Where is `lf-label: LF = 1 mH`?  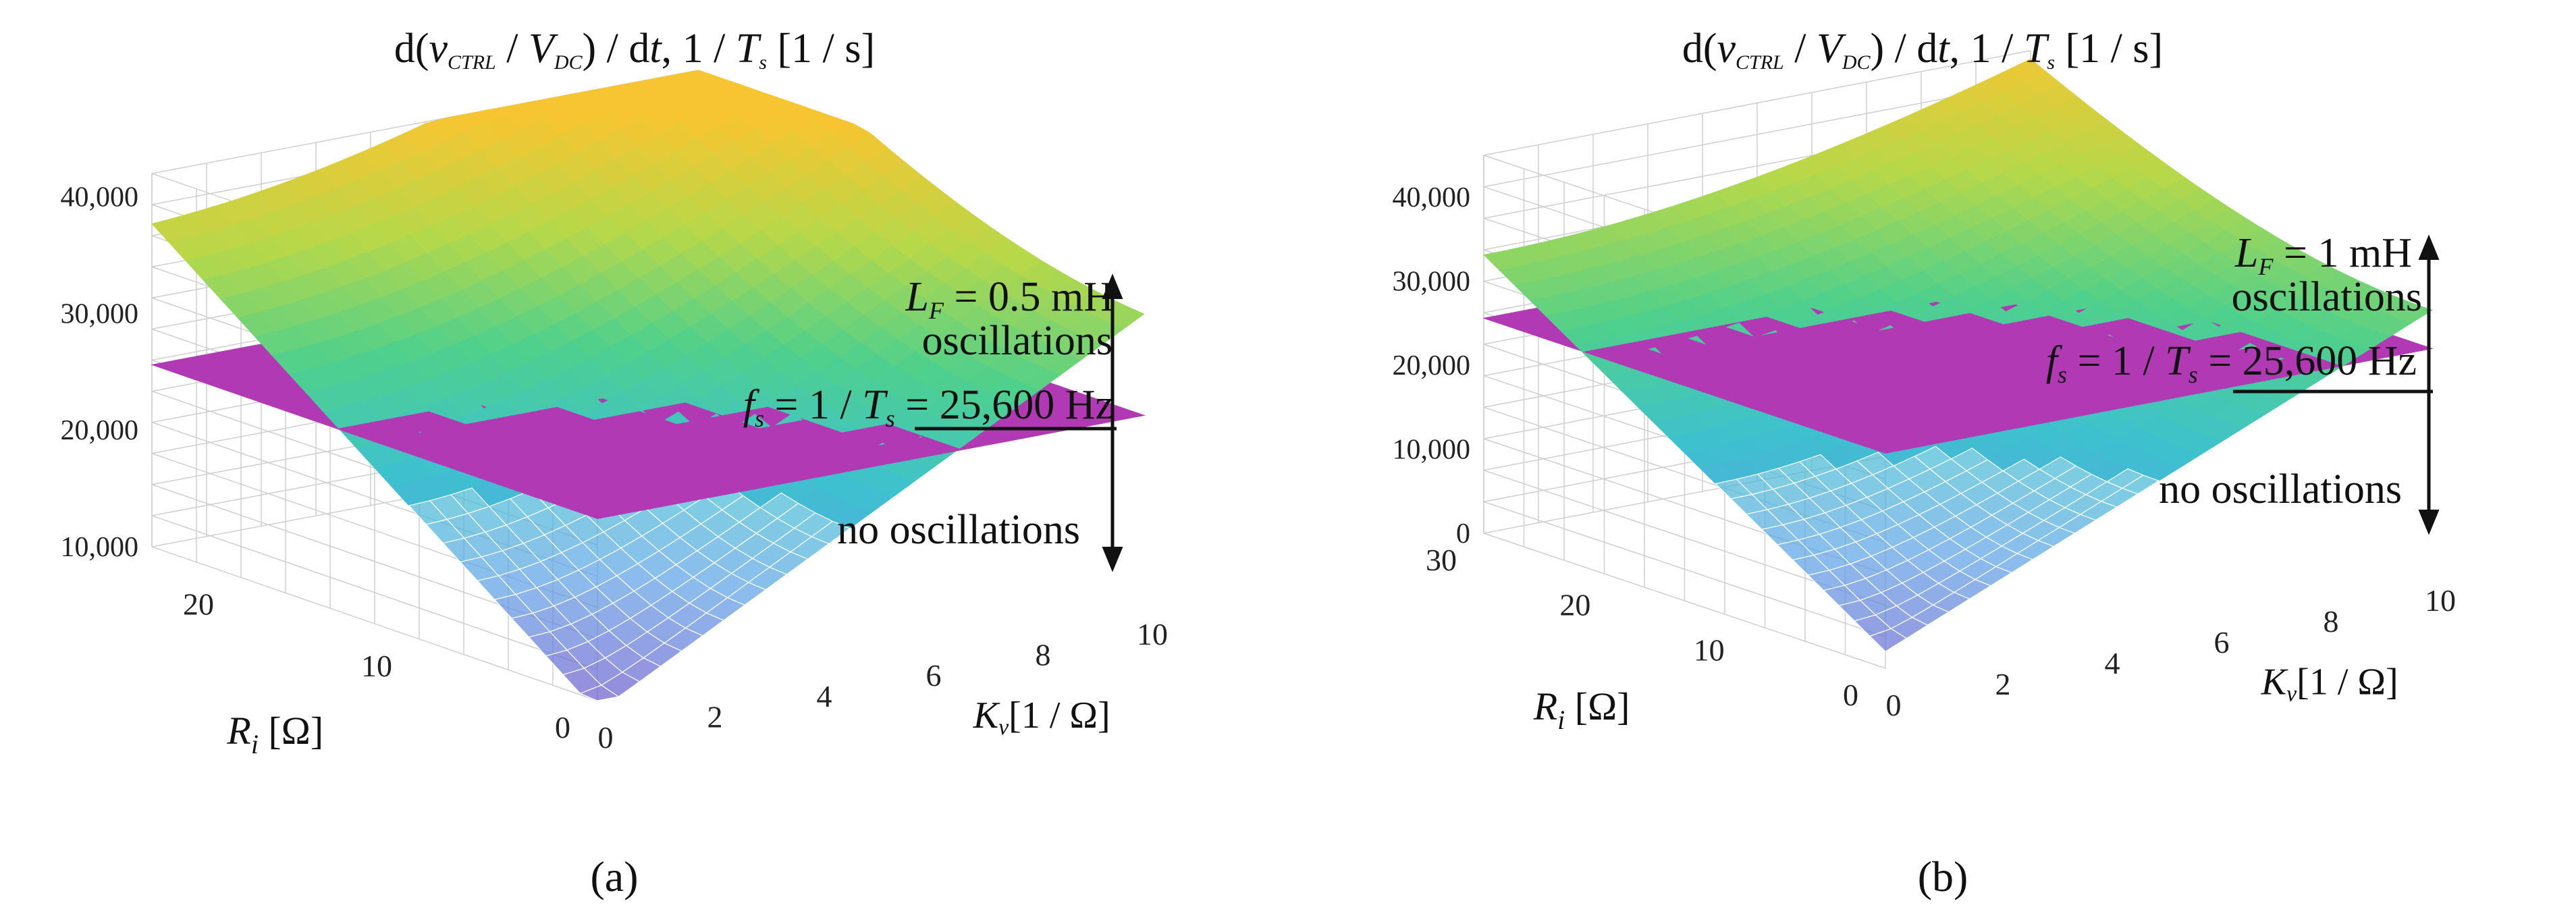 lf-label: LF = 1 mH is located at coordinates (2323, 255).